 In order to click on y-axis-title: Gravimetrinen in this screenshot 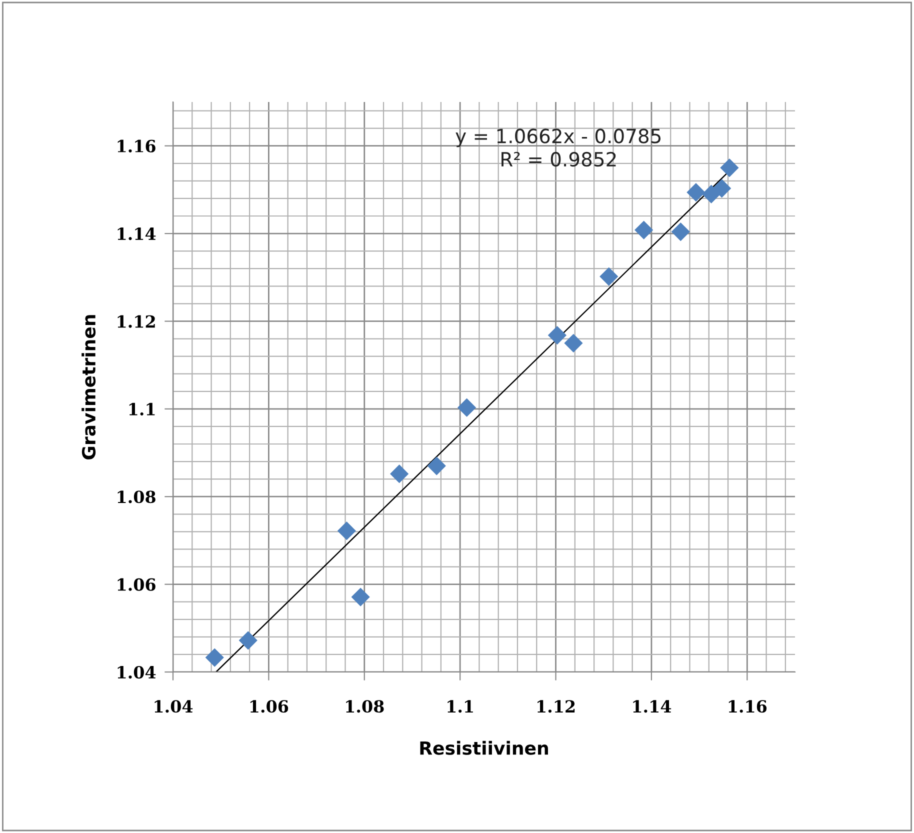, I will do `click(89, 387)`.